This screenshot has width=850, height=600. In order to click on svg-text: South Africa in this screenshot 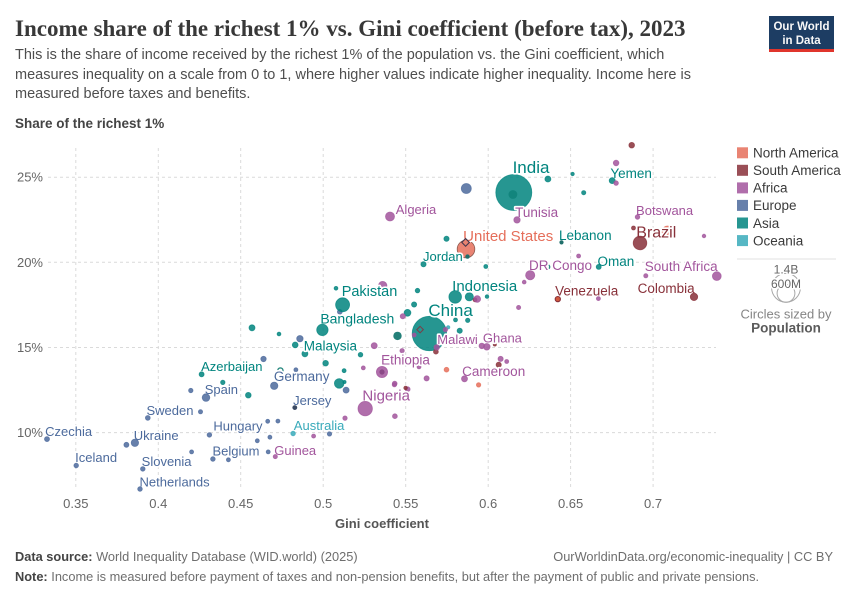, I will do `click(681, 266)`.